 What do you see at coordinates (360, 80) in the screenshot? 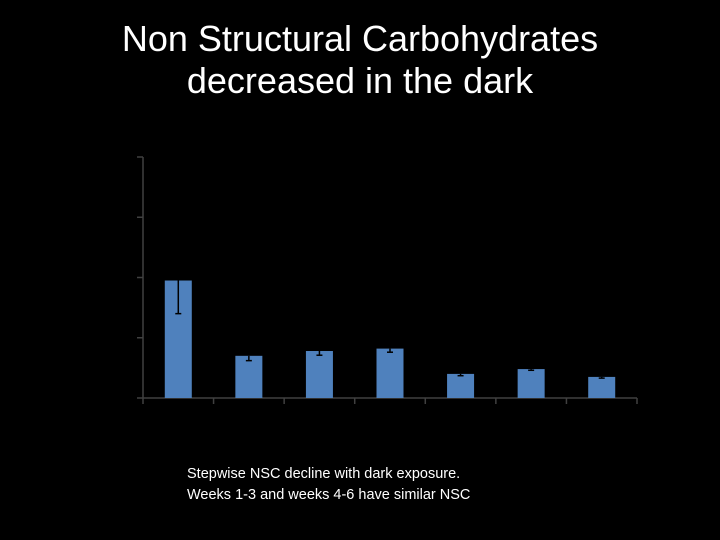
I see `title-line-2: decreased in the dark` at bounding box center [360, 80].